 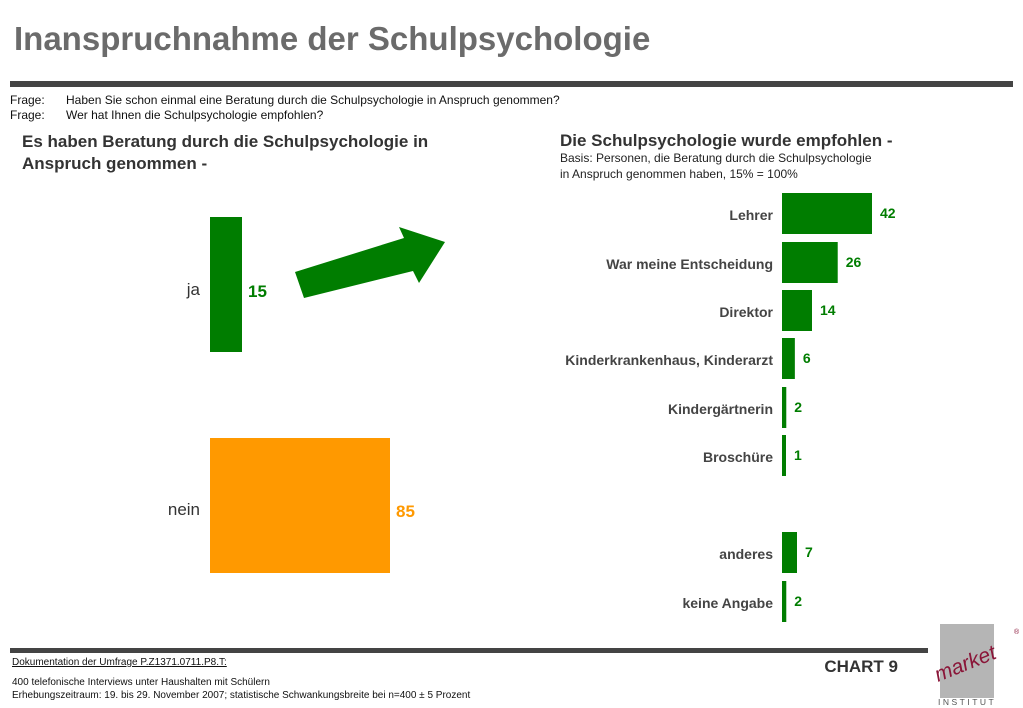 I want to click on right-value-label-7: 2, so click(x=798, y=601).